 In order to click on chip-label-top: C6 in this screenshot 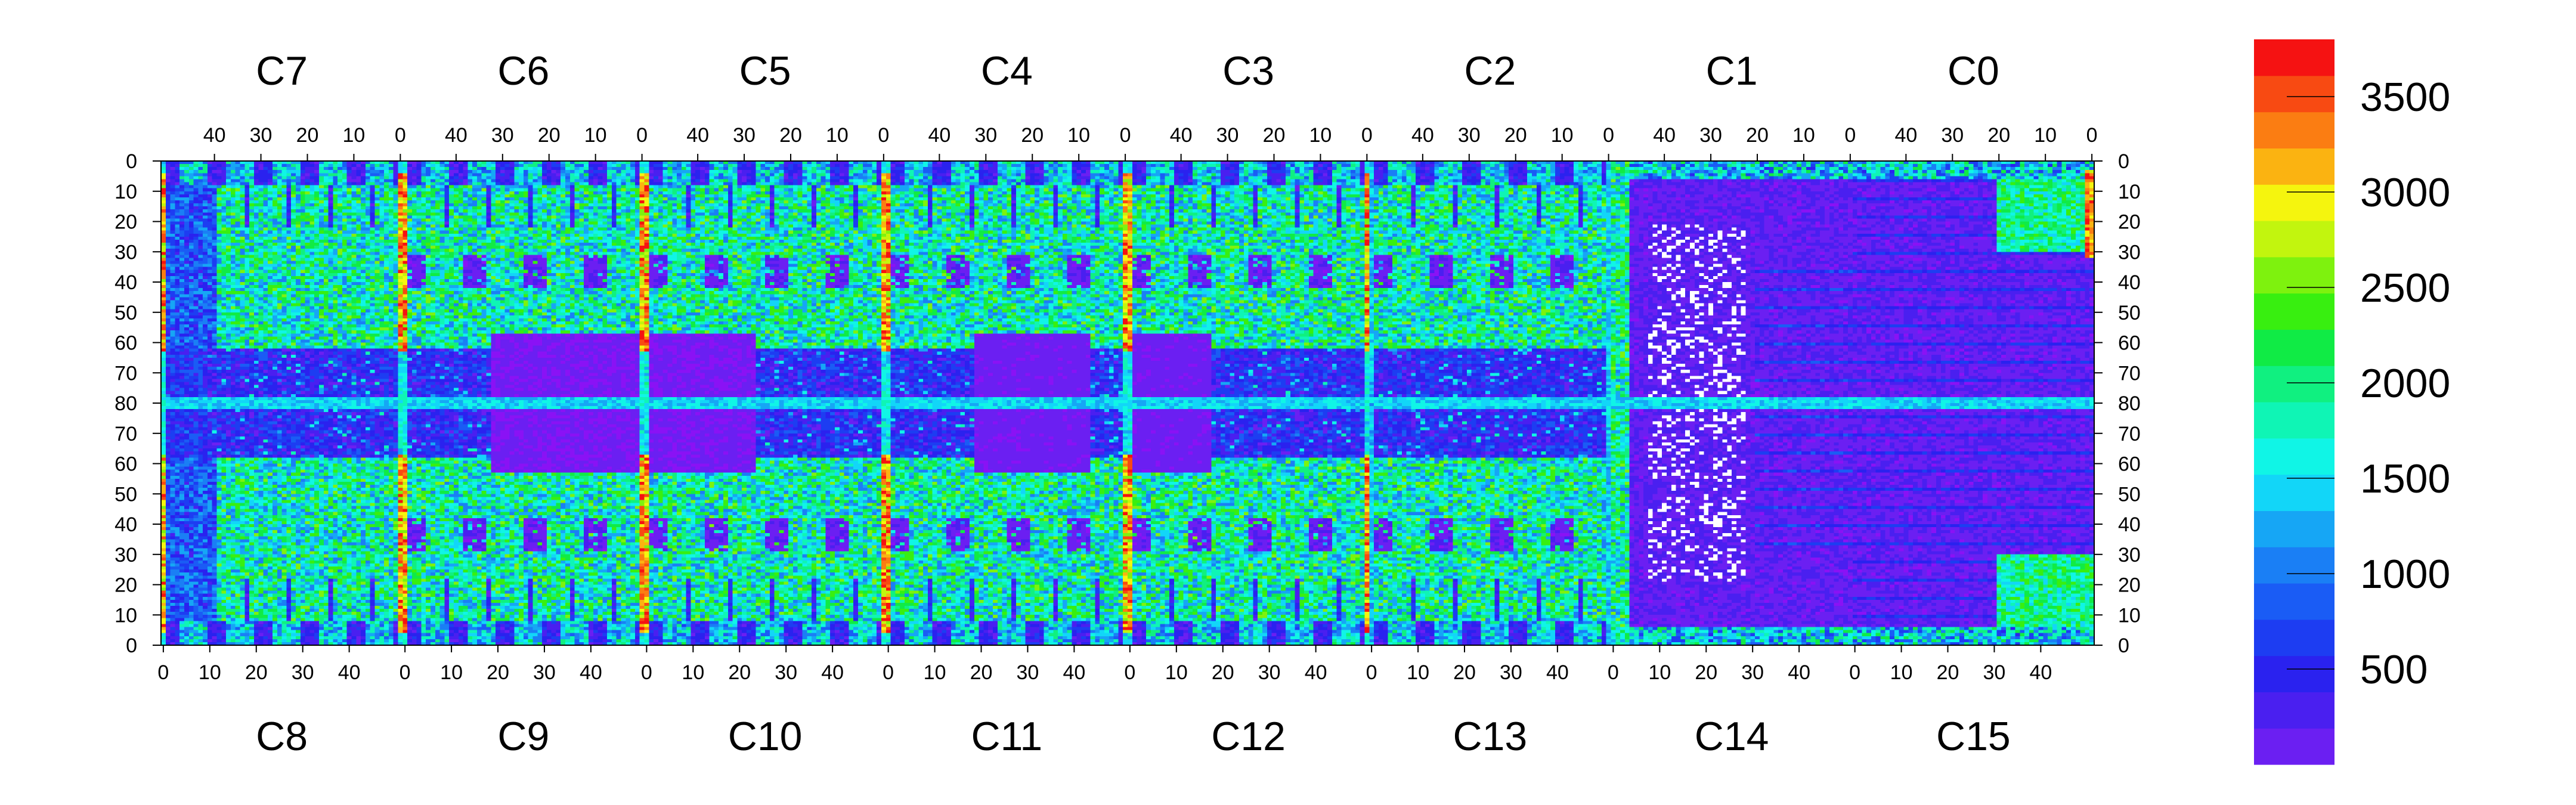, I will do `click(523, 71)`.